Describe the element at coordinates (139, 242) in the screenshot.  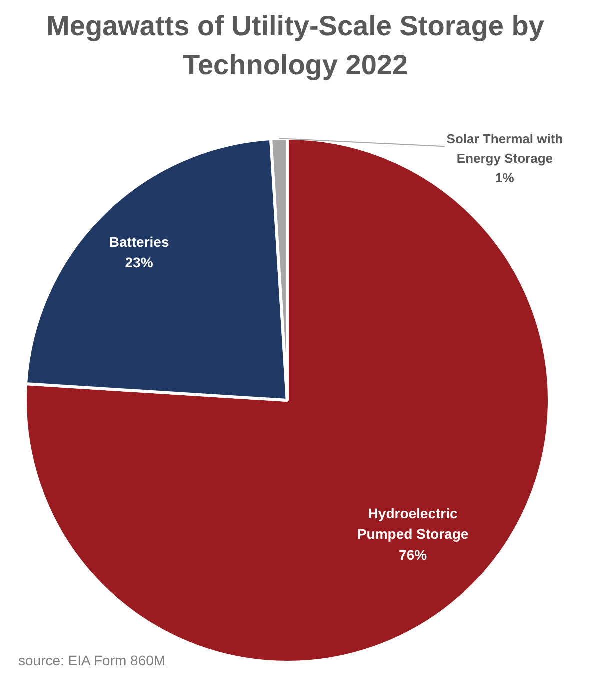
I see `slice-label: Batteries` at that location.